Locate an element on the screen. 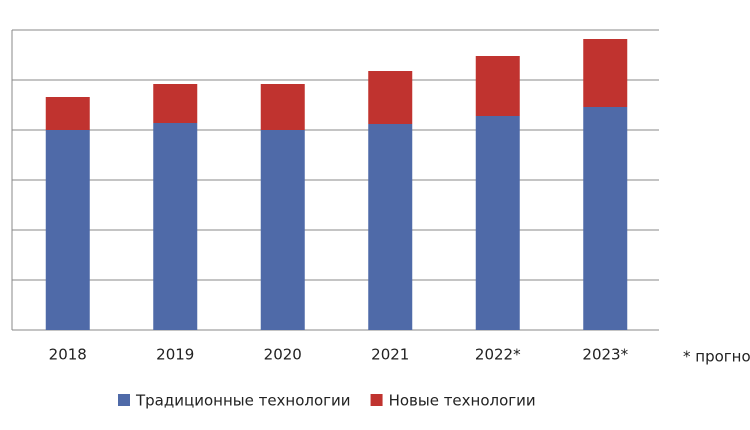 The image size is (750, 430). legend-label: Новые технологии is located at coordinates (462, 401).